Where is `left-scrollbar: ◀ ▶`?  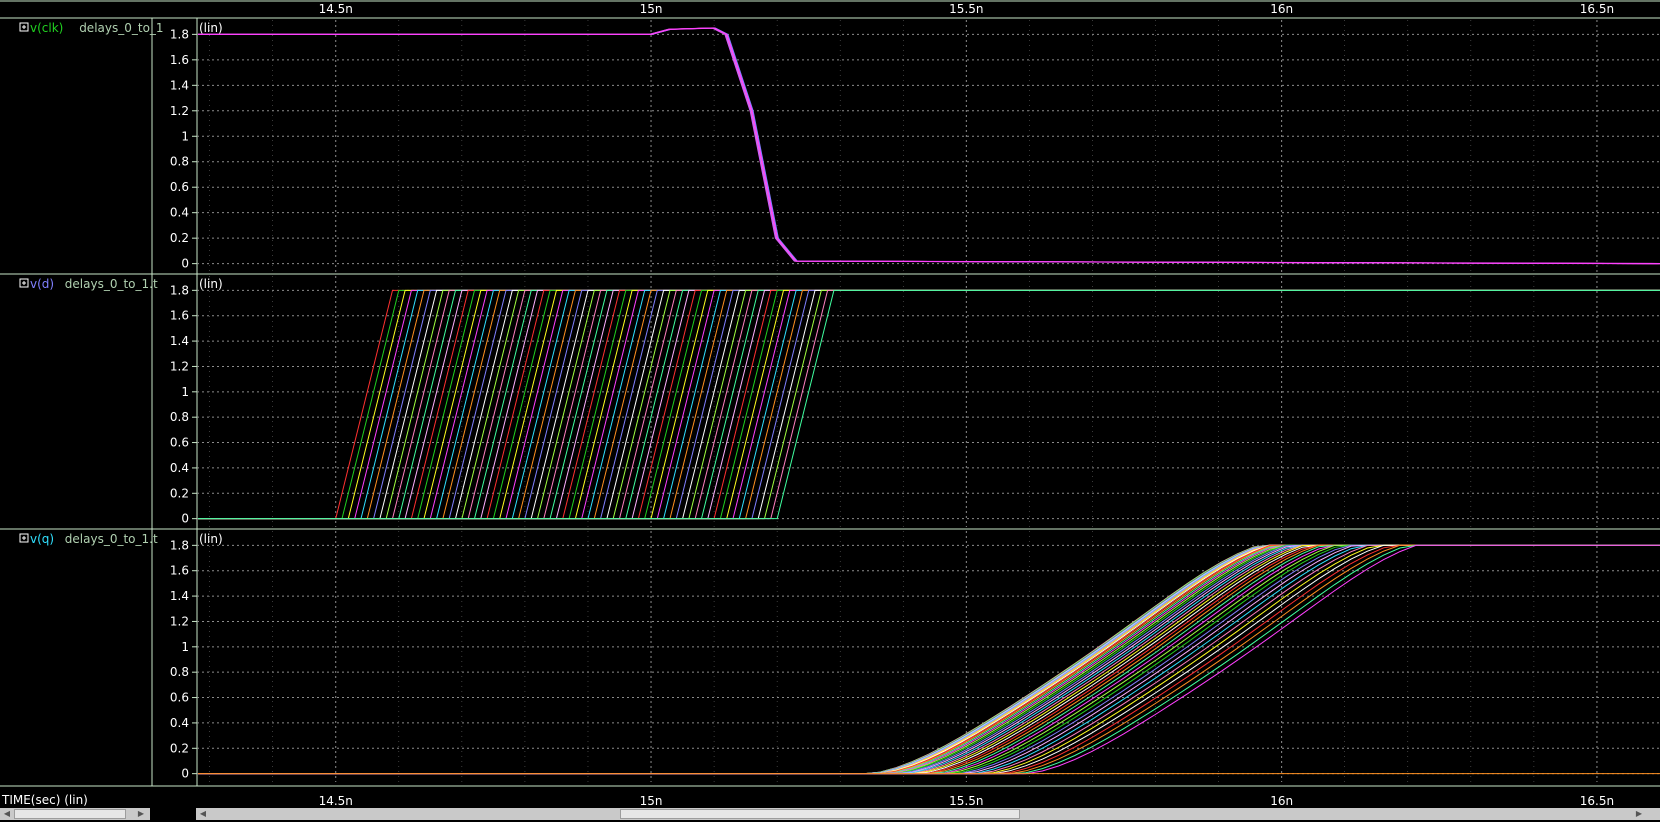 left-scrollbar: ◀ ▶ is located at coordinates (75, 814).